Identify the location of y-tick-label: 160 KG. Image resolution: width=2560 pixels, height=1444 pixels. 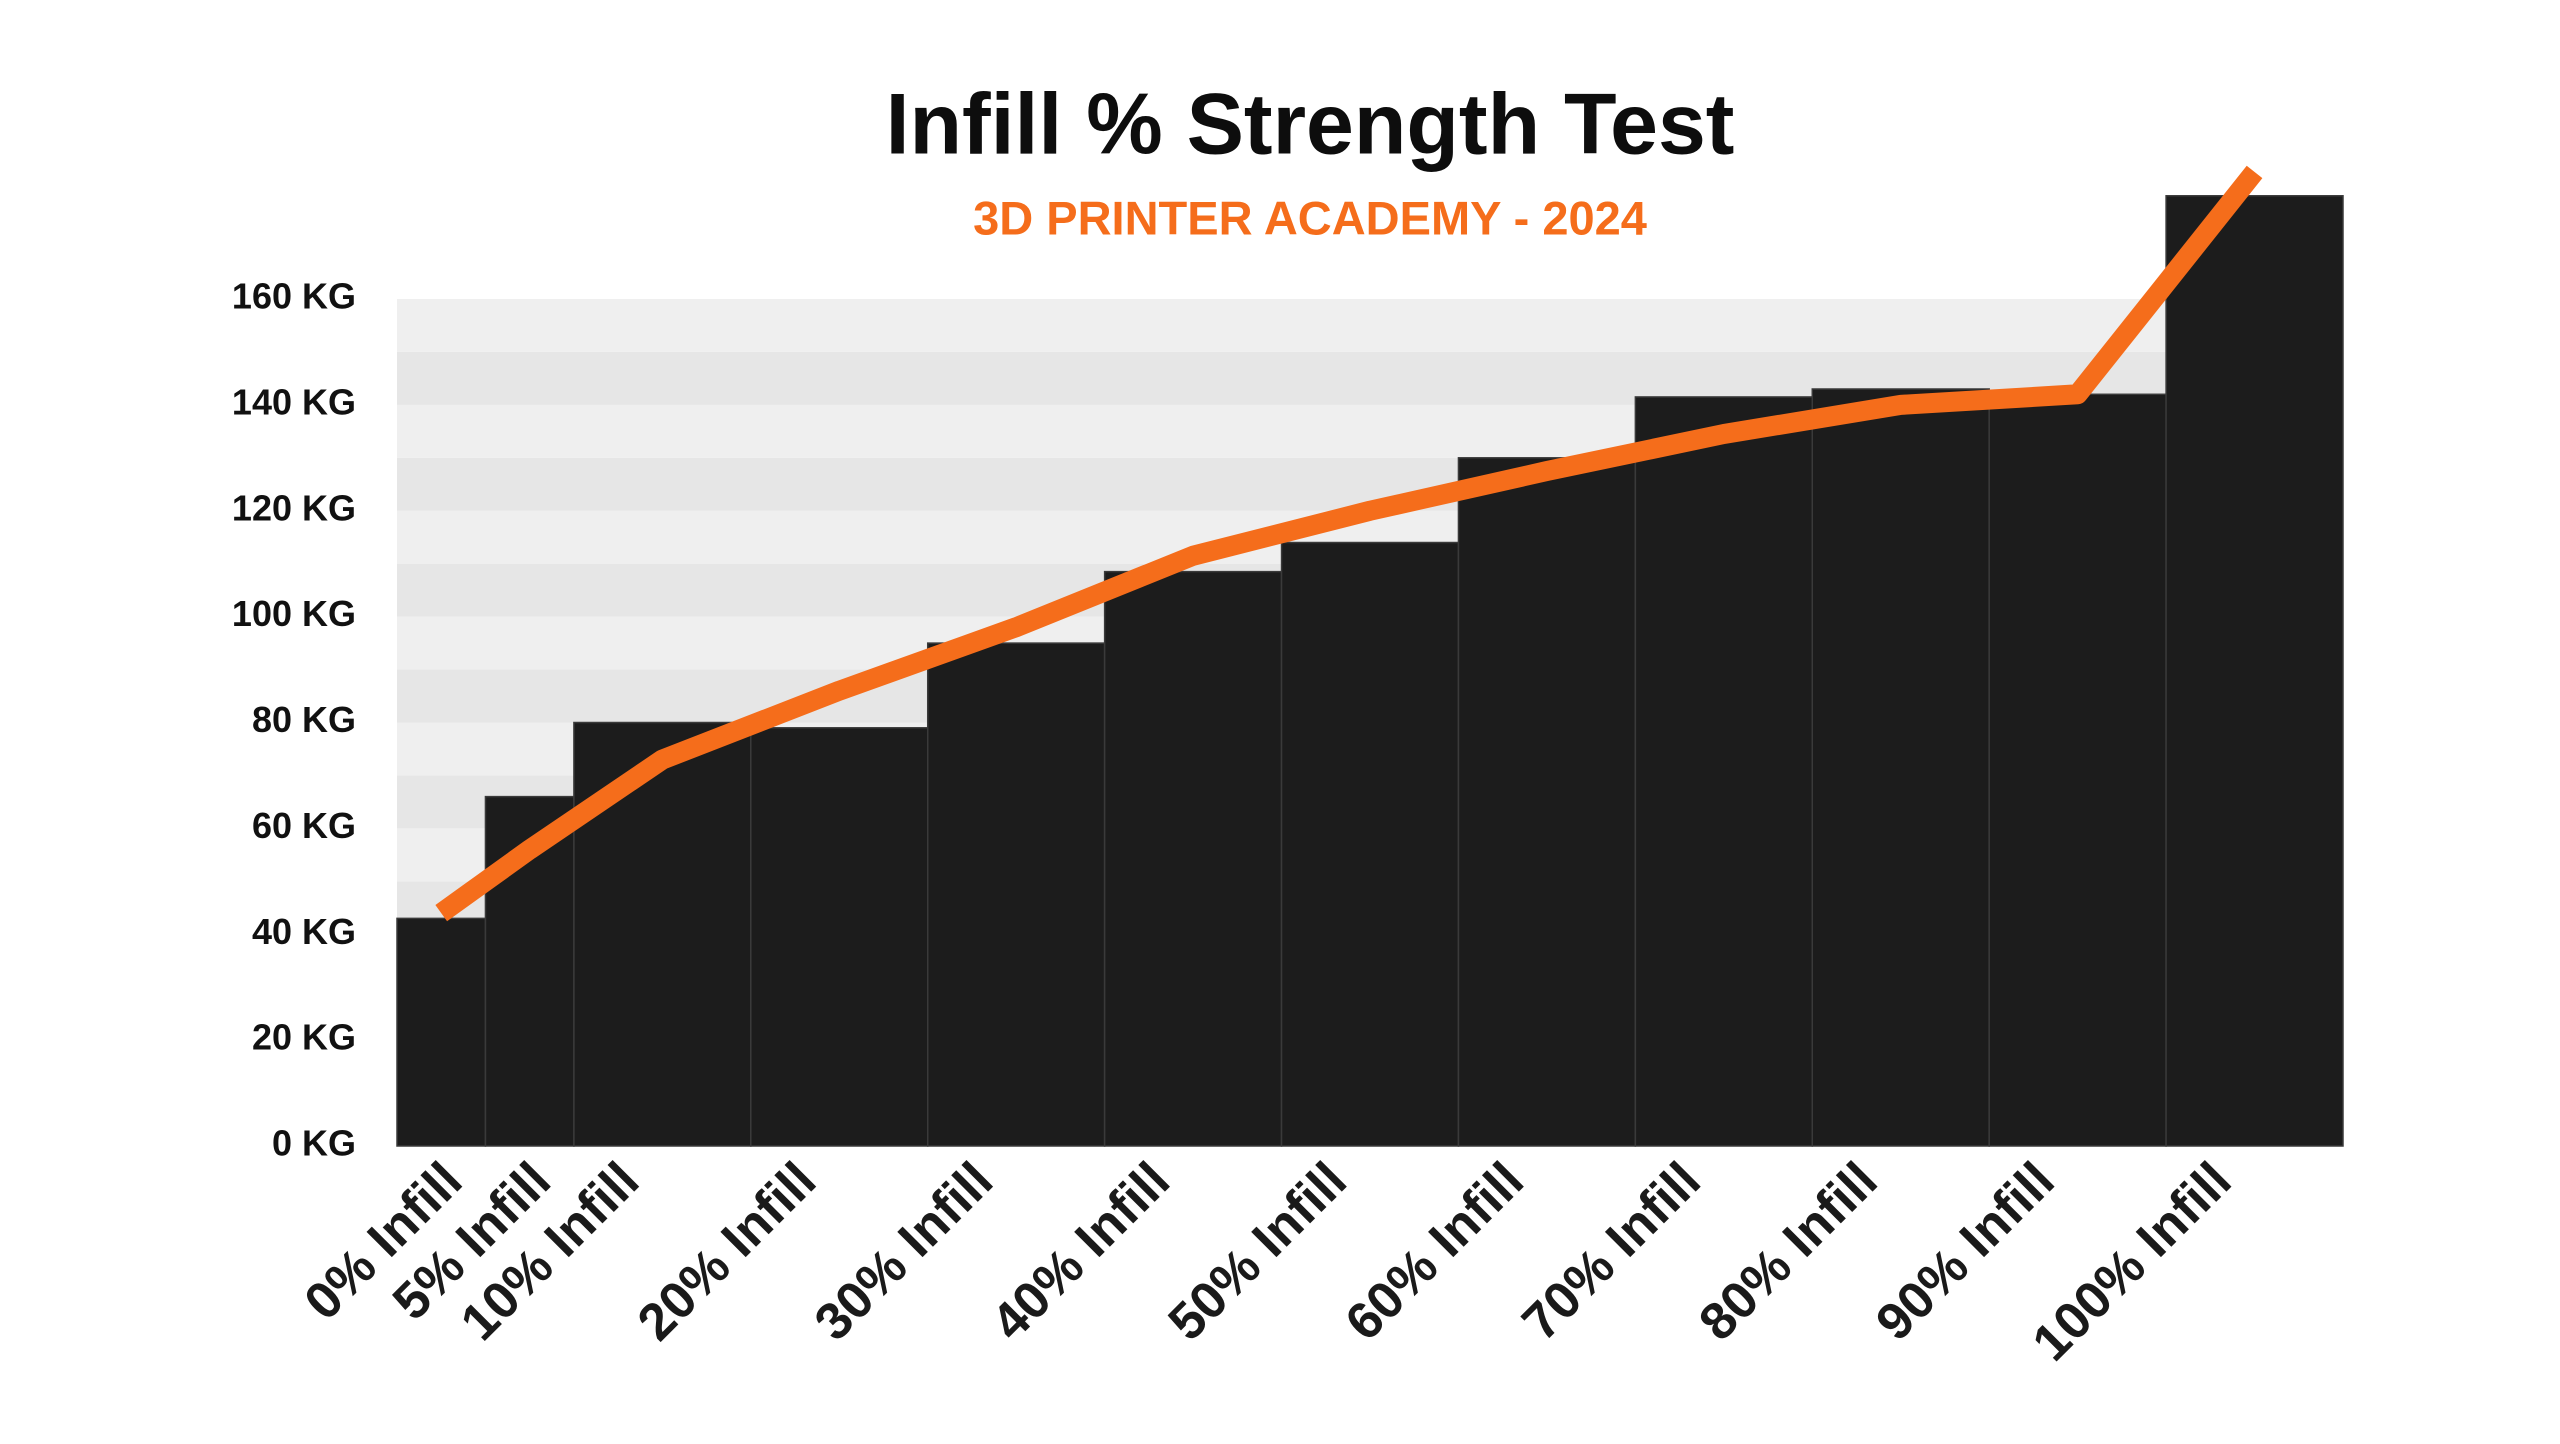
(294, 296).